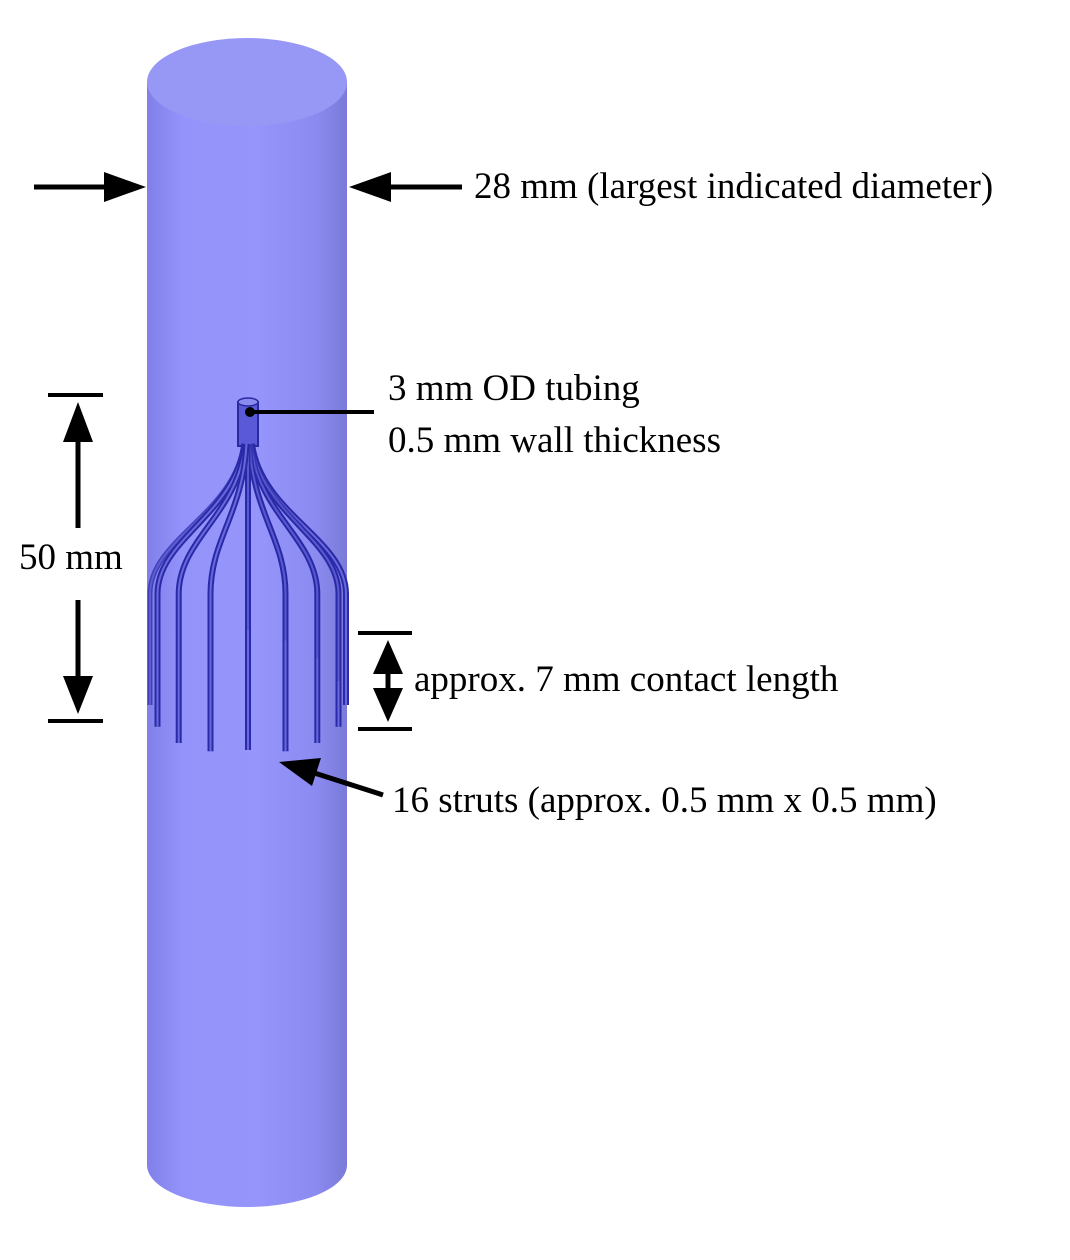 This screenshot has height=1260, width=1070. I want to click on tubing-label-line2: 0.5 mm wall thickness, so click(554, 440).